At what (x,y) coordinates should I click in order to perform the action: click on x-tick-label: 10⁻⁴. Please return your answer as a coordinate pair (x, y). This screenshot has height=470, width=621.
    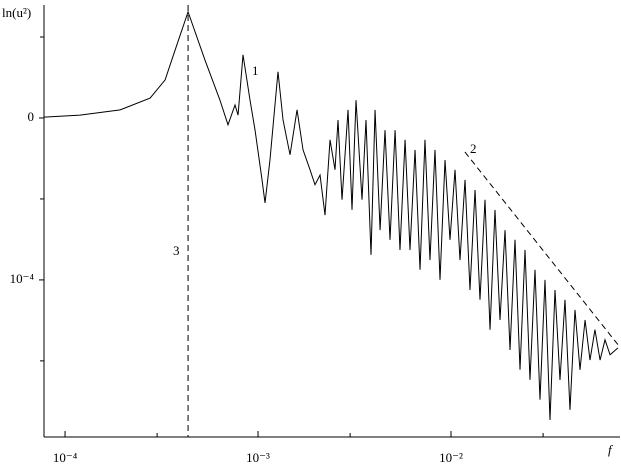
    Looking at the image, I should click on (65, 457).